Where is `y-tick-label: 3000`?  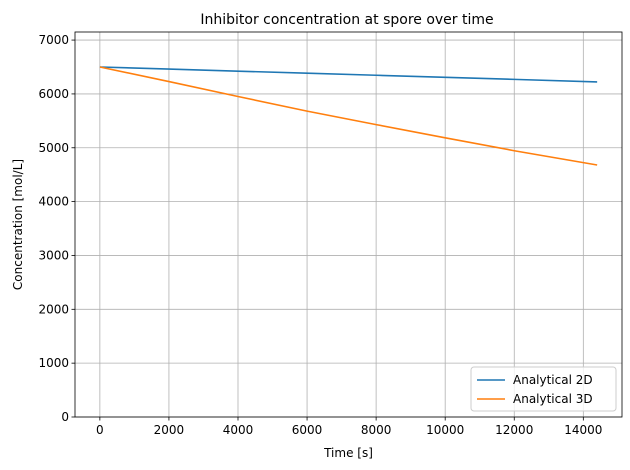 y-tick-label: 3000 is located at coordinates (53, 255).